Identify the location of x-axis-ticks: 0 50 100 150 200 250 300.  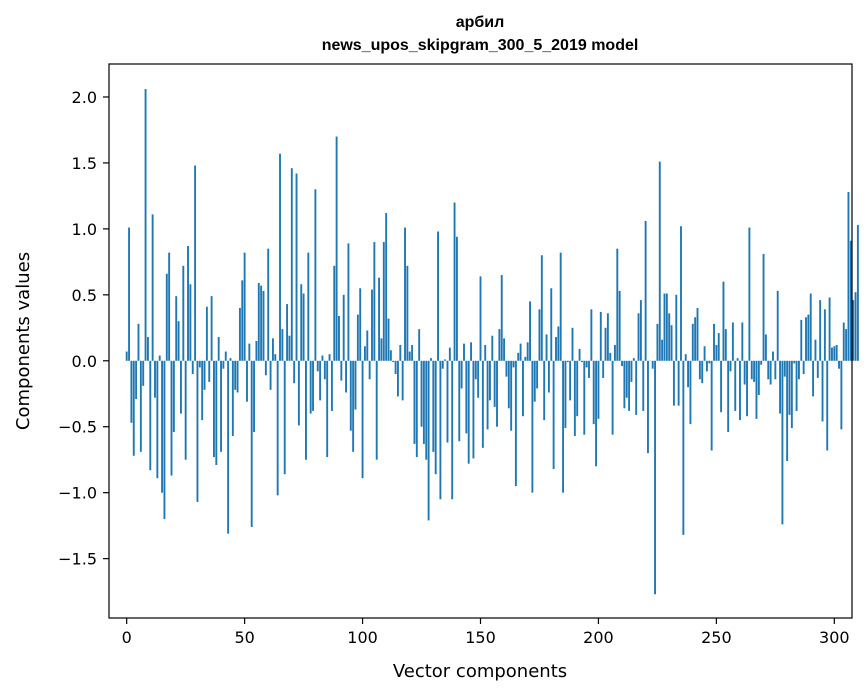
(486, 632).